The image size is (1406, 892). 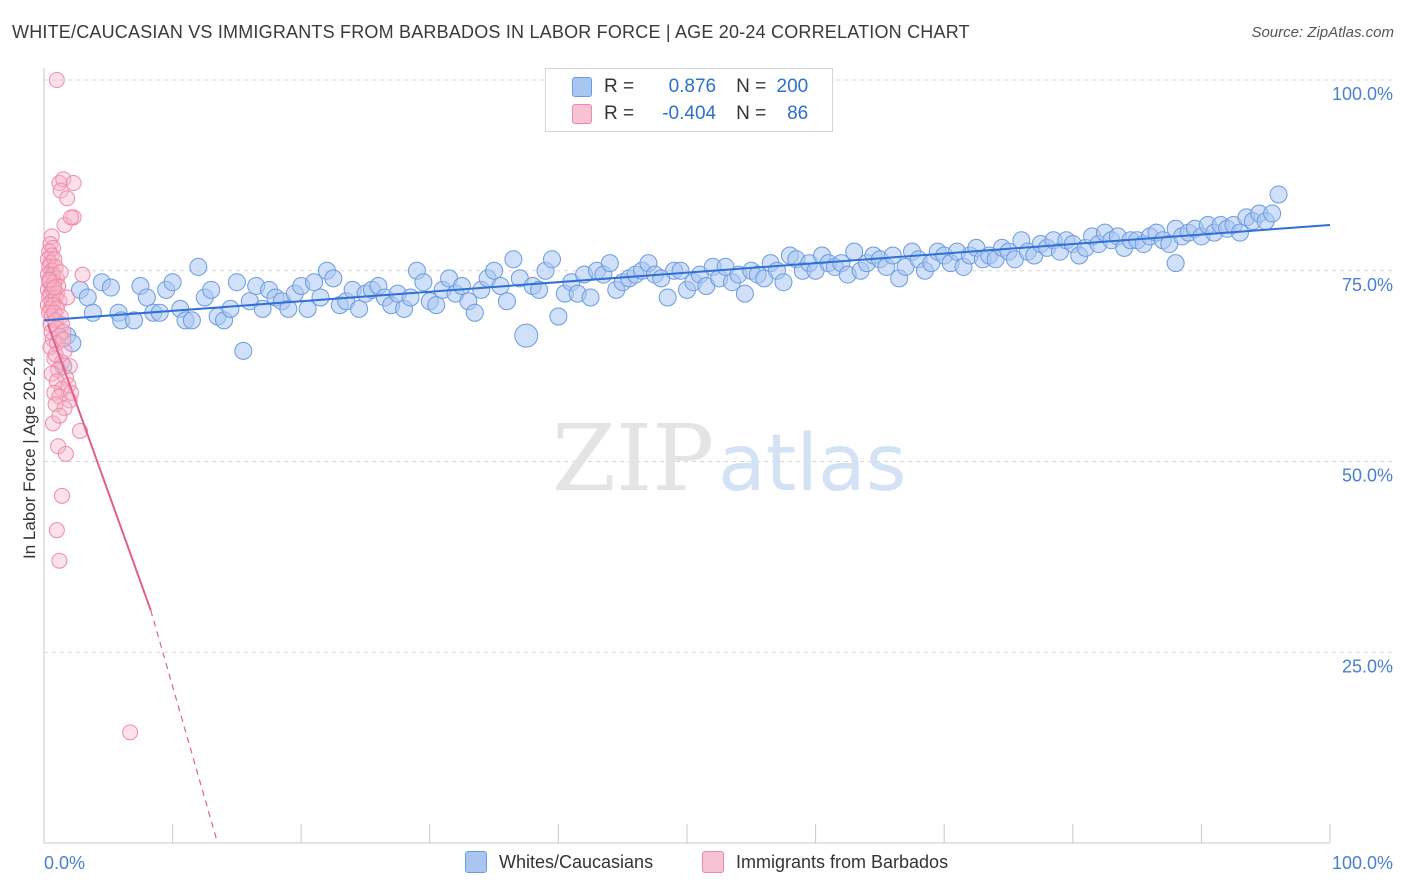 What do you see at coordinates (1367, 476) in the screenshot?
I see `y-tick-label: 50.0%` at bounding box center [1367, 476].